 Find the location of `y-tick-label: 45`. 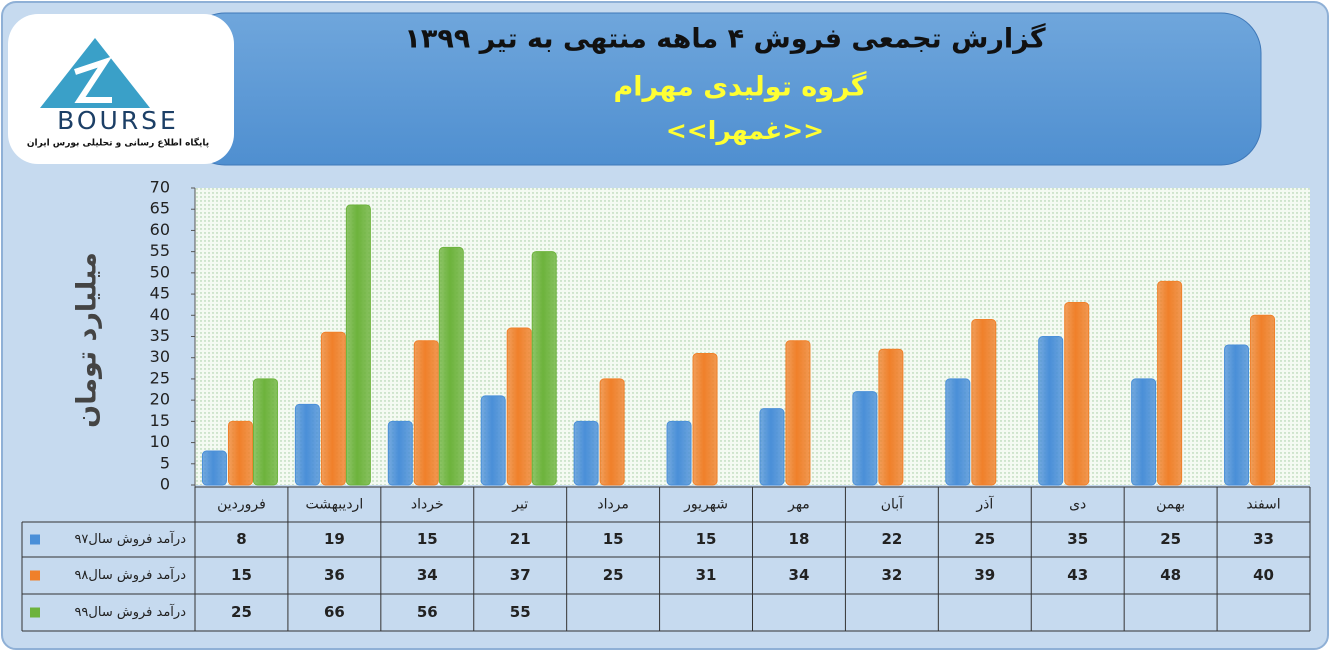

y-tick-label: 45 is located at coordinates (160, 293).